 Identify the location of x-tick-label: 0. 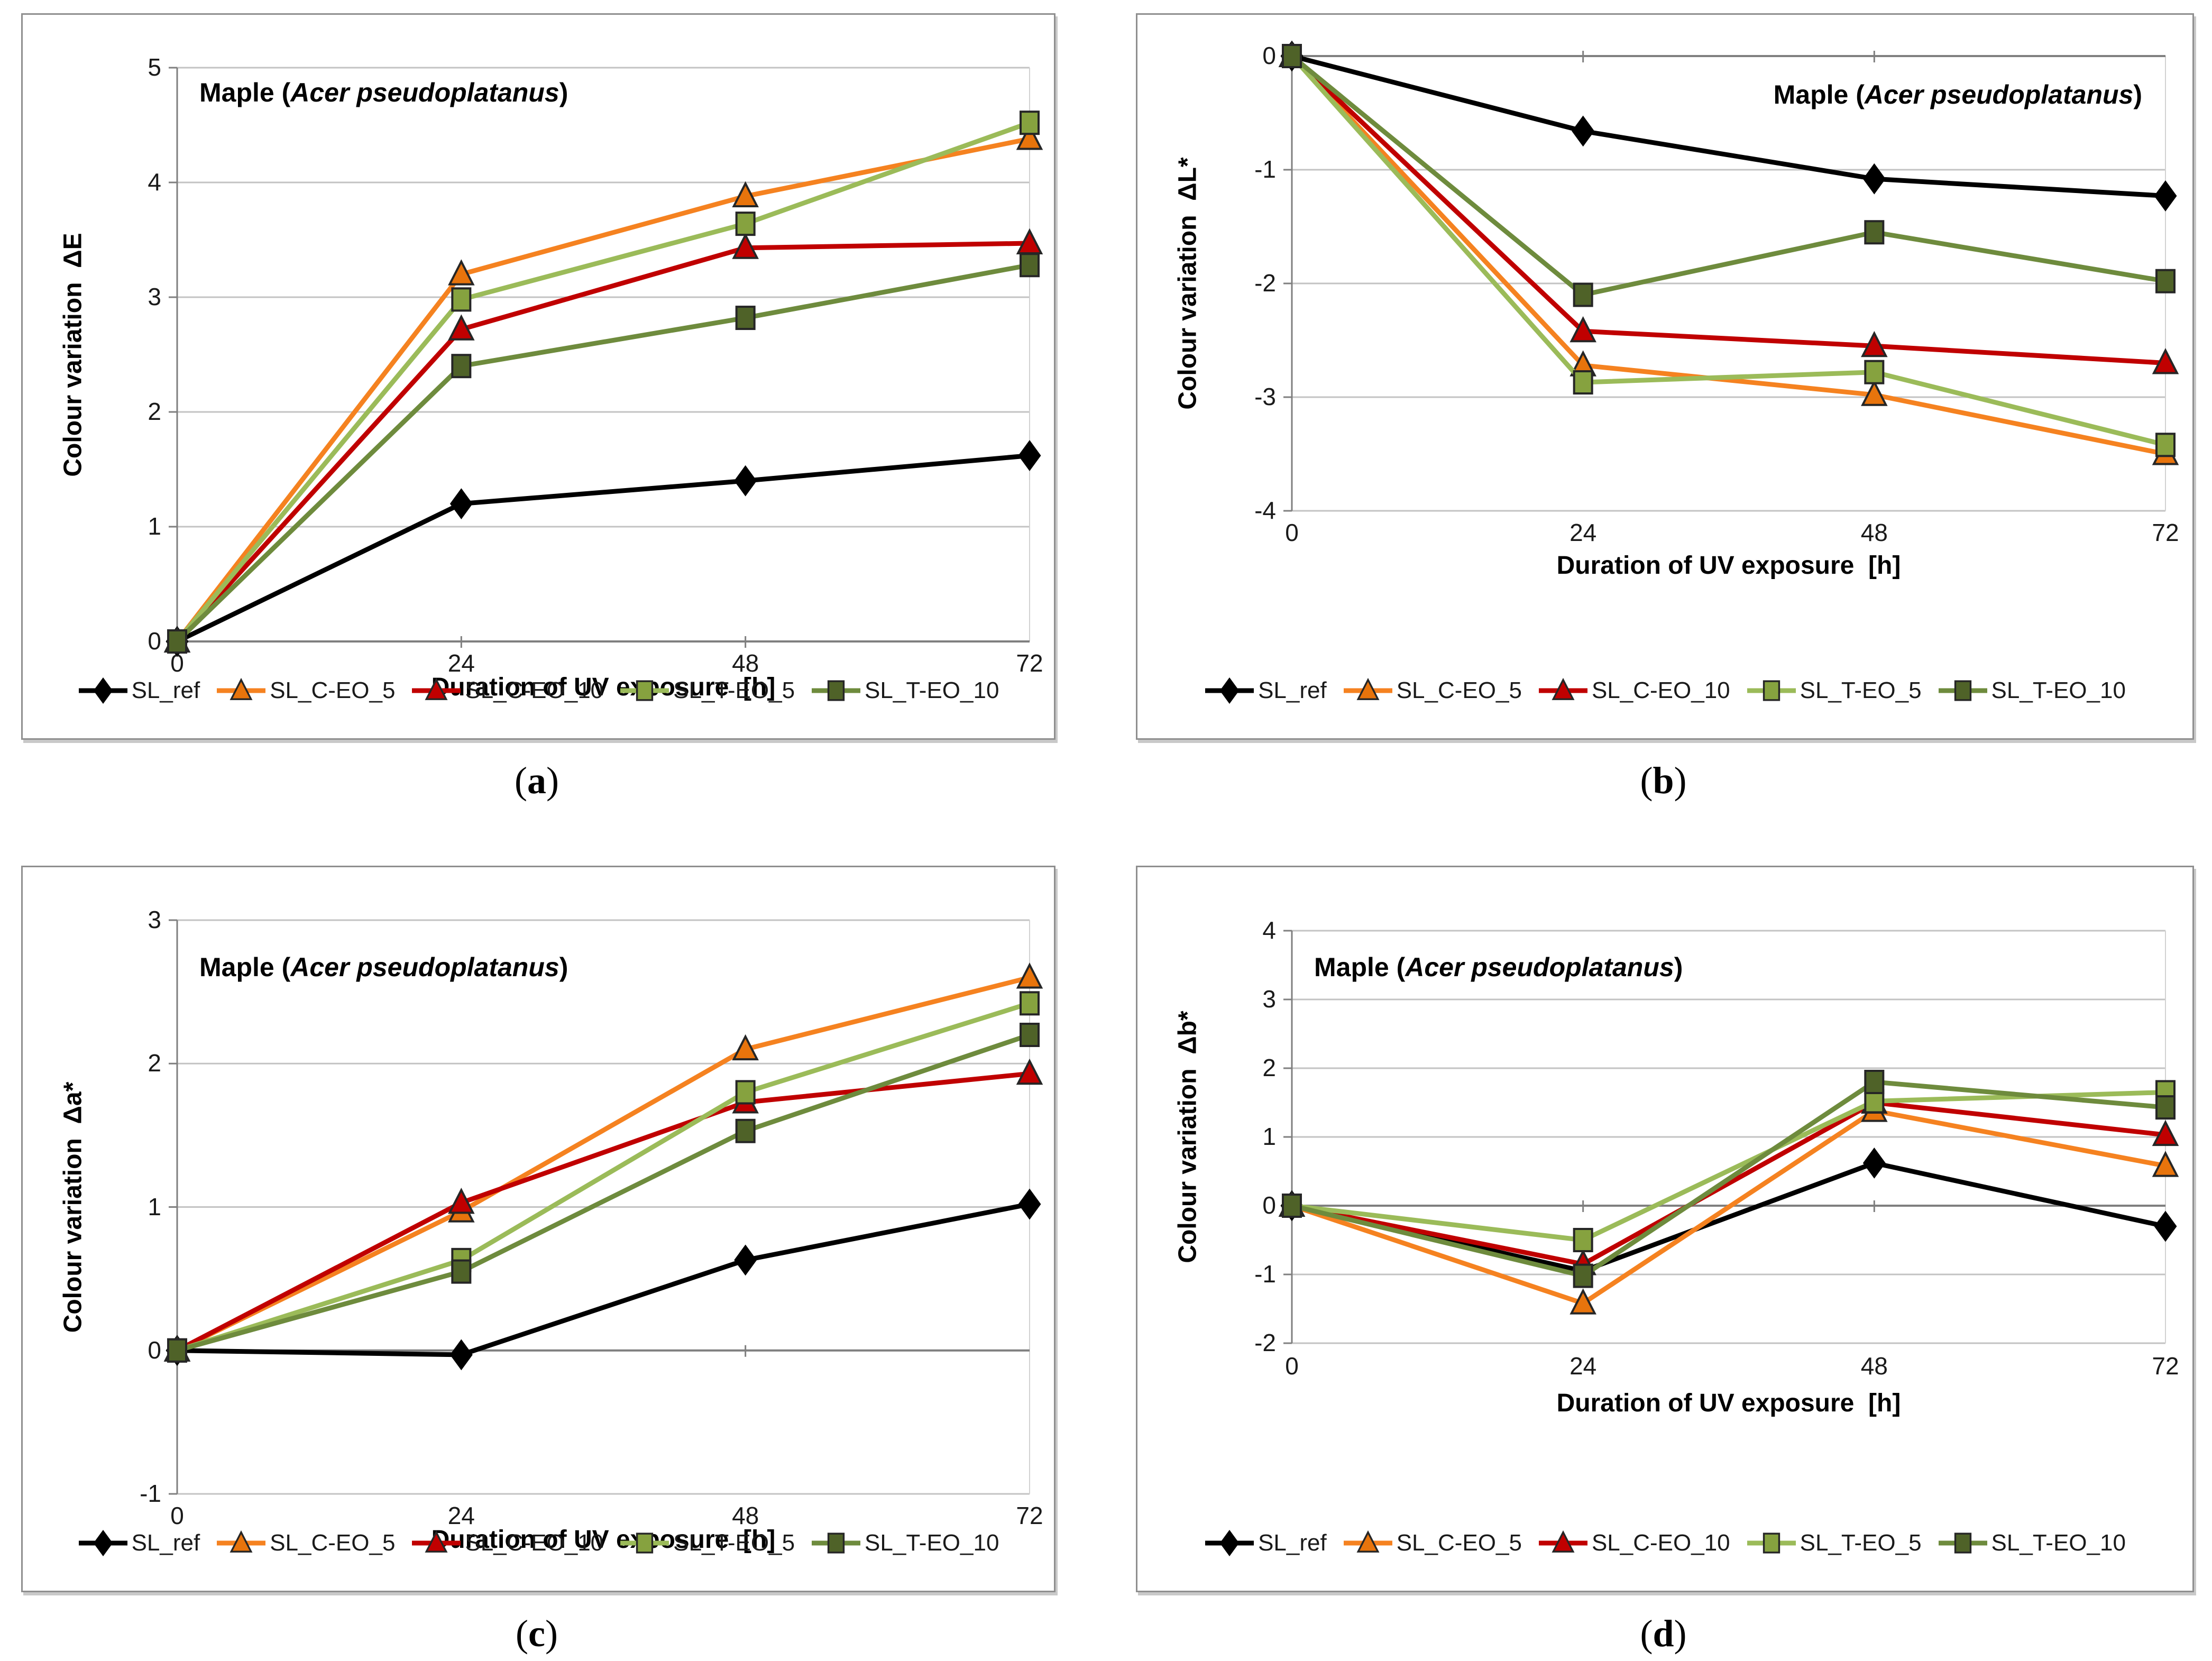
(177, 663).